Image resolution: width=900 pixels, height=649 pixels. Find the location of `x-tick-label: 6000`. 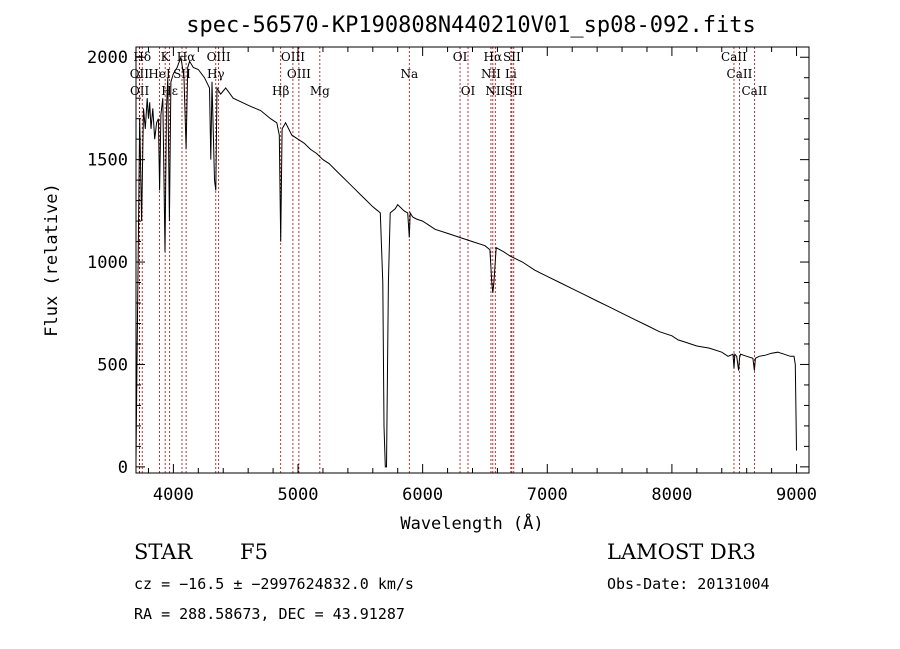

x-tick-label: 6000 is located at coordinates (422, 495).